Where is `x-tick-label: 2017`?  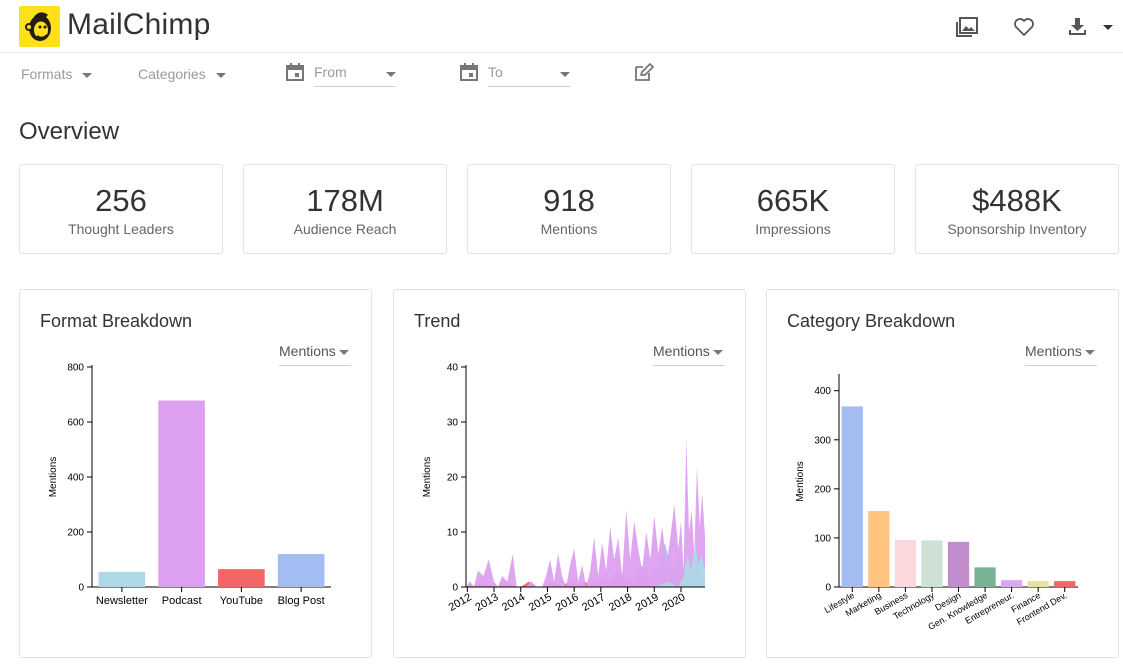 x-tick-label: 2017 is located at coordinates (593, 602).